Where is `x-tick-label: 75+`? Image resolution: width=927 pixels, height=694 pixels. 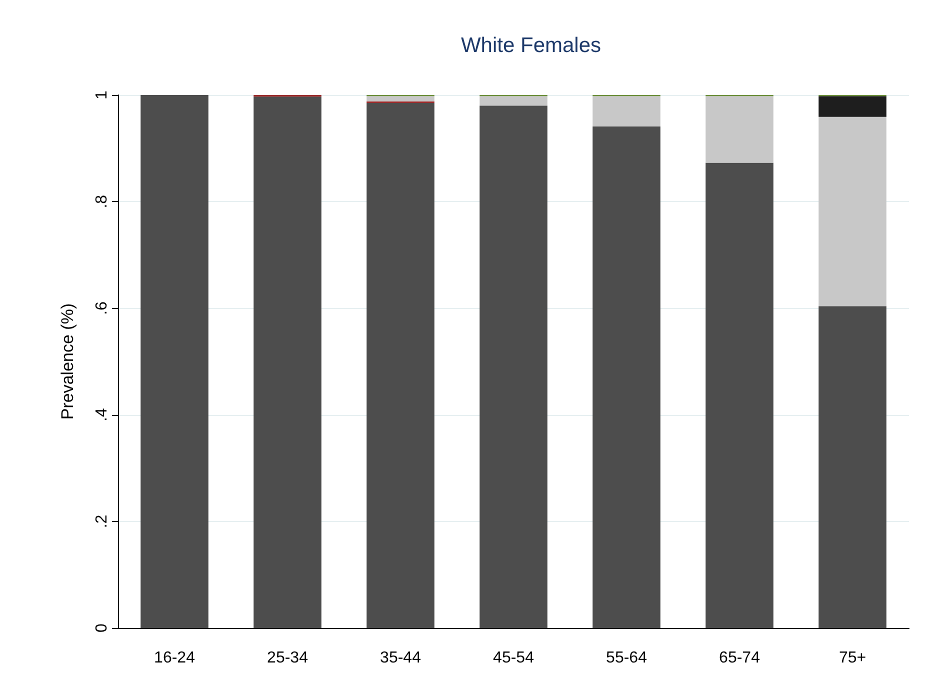
x-tick-label: 75+ is located at coordinates (852, 658).